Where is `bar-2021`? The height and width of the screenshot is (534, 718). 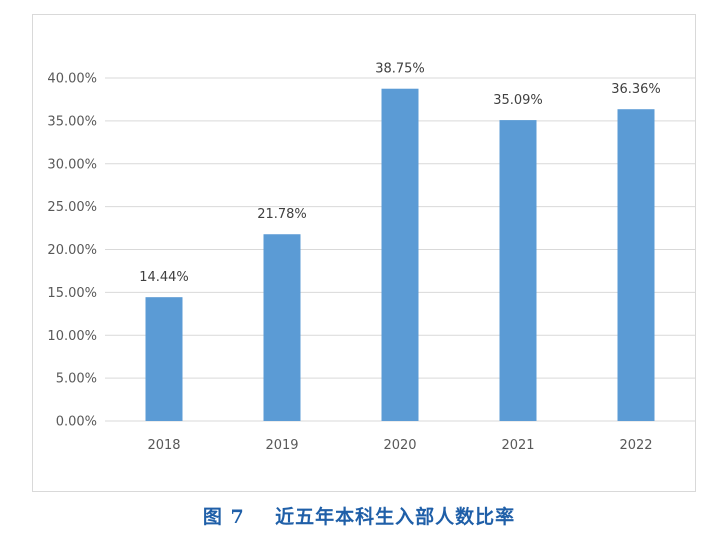 bar-2021 is located at coordinates (518, 271).